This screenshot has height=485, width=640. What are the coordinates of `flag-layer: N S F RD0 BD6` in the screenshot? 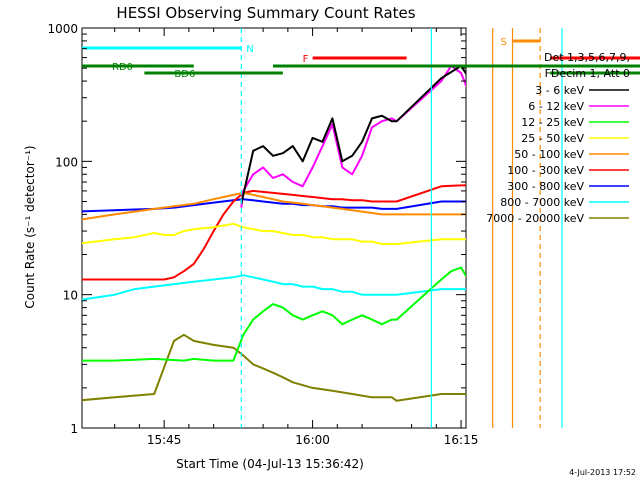 It's located at (361, 58).